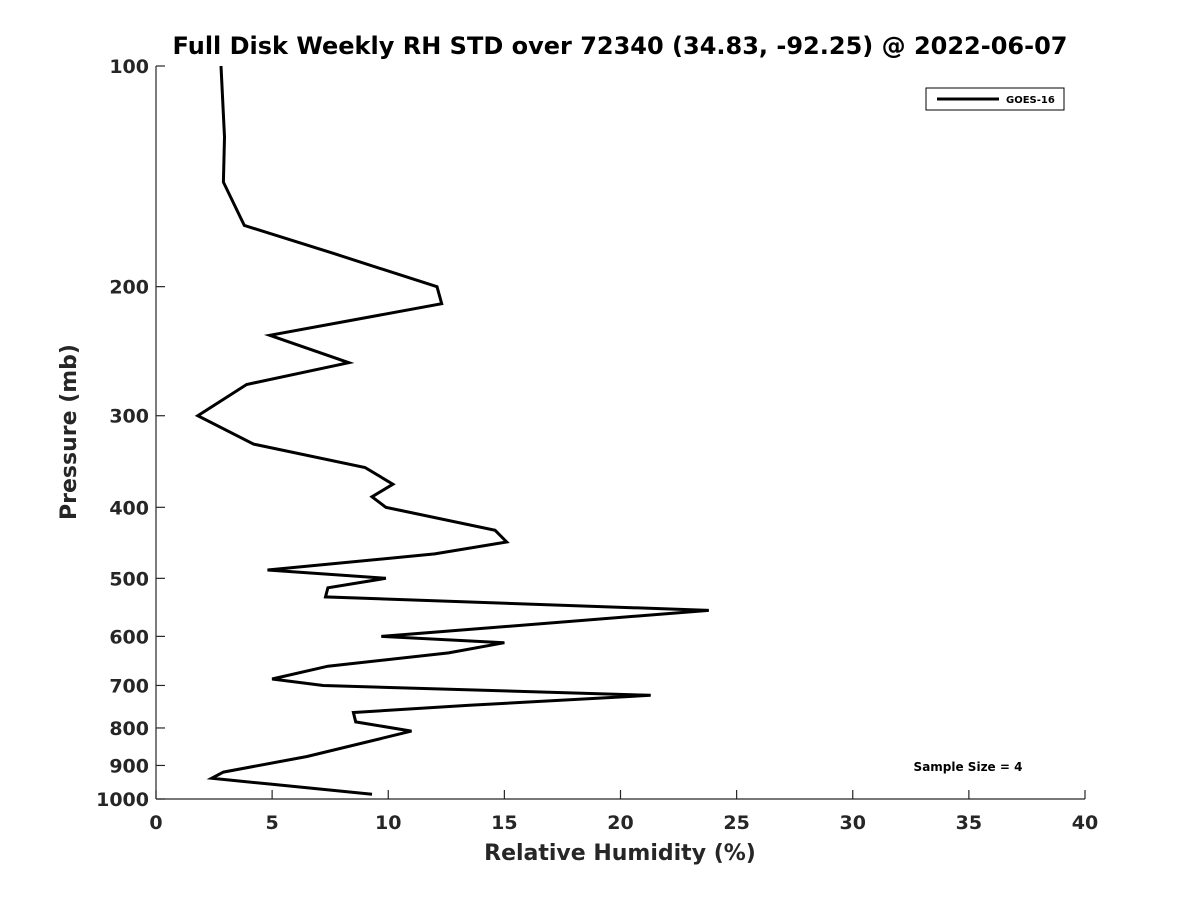 Image resolution: width=1200 pixels, height=900 pixels. What do you see at coordinates (504, 823) in the screenshot?
I see `x-tick-label: 15` at bounding box center [504, 823].